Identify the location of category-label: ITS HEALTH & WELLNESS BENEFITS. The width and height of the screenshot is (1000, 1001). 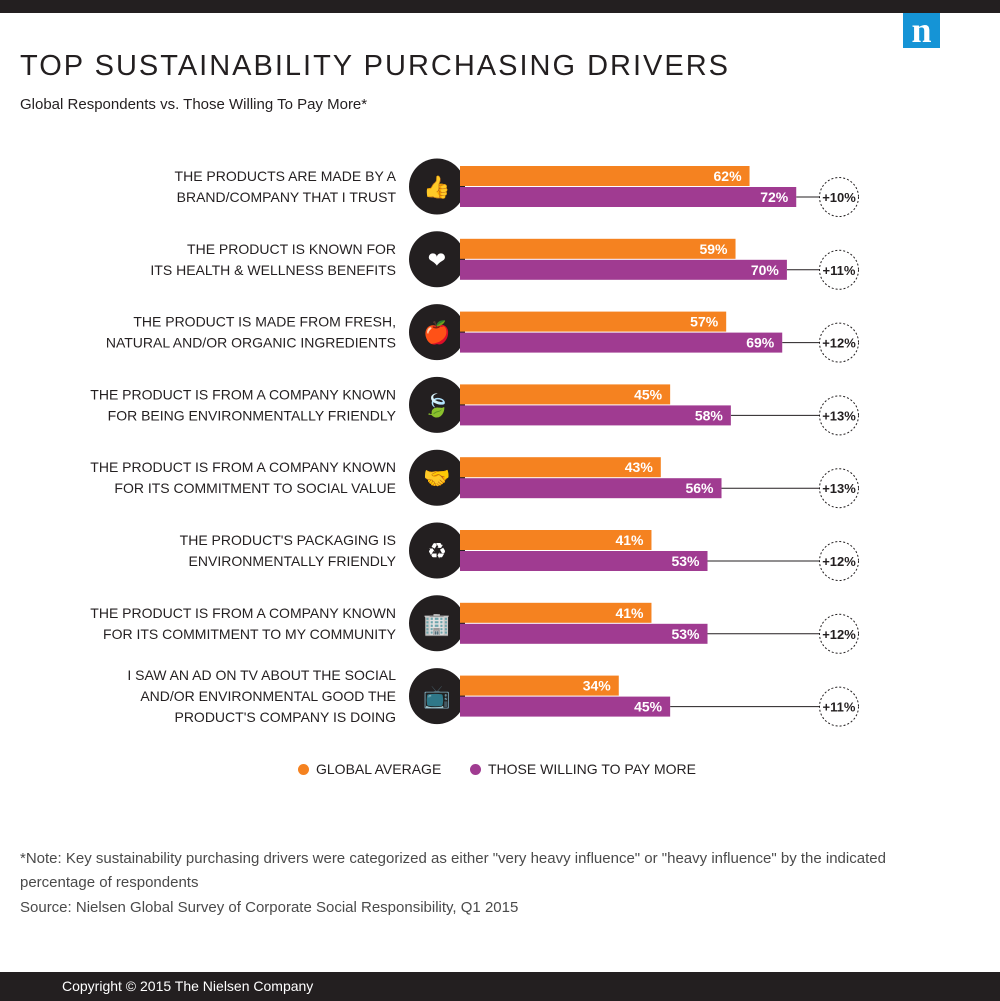
(273, 270).